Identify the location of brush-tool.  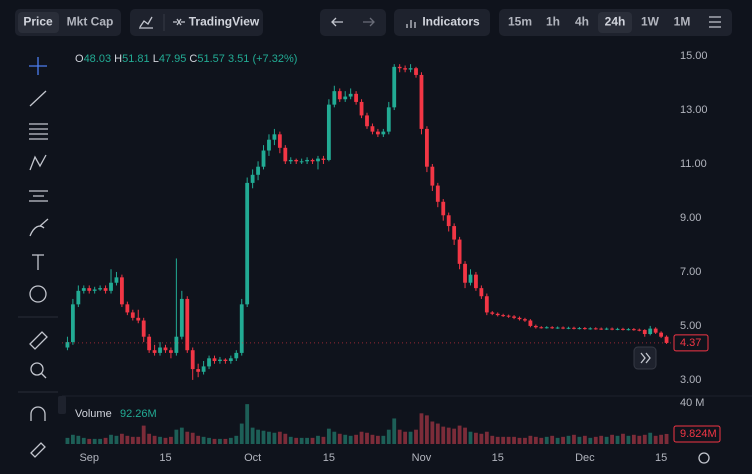
(39, 227).